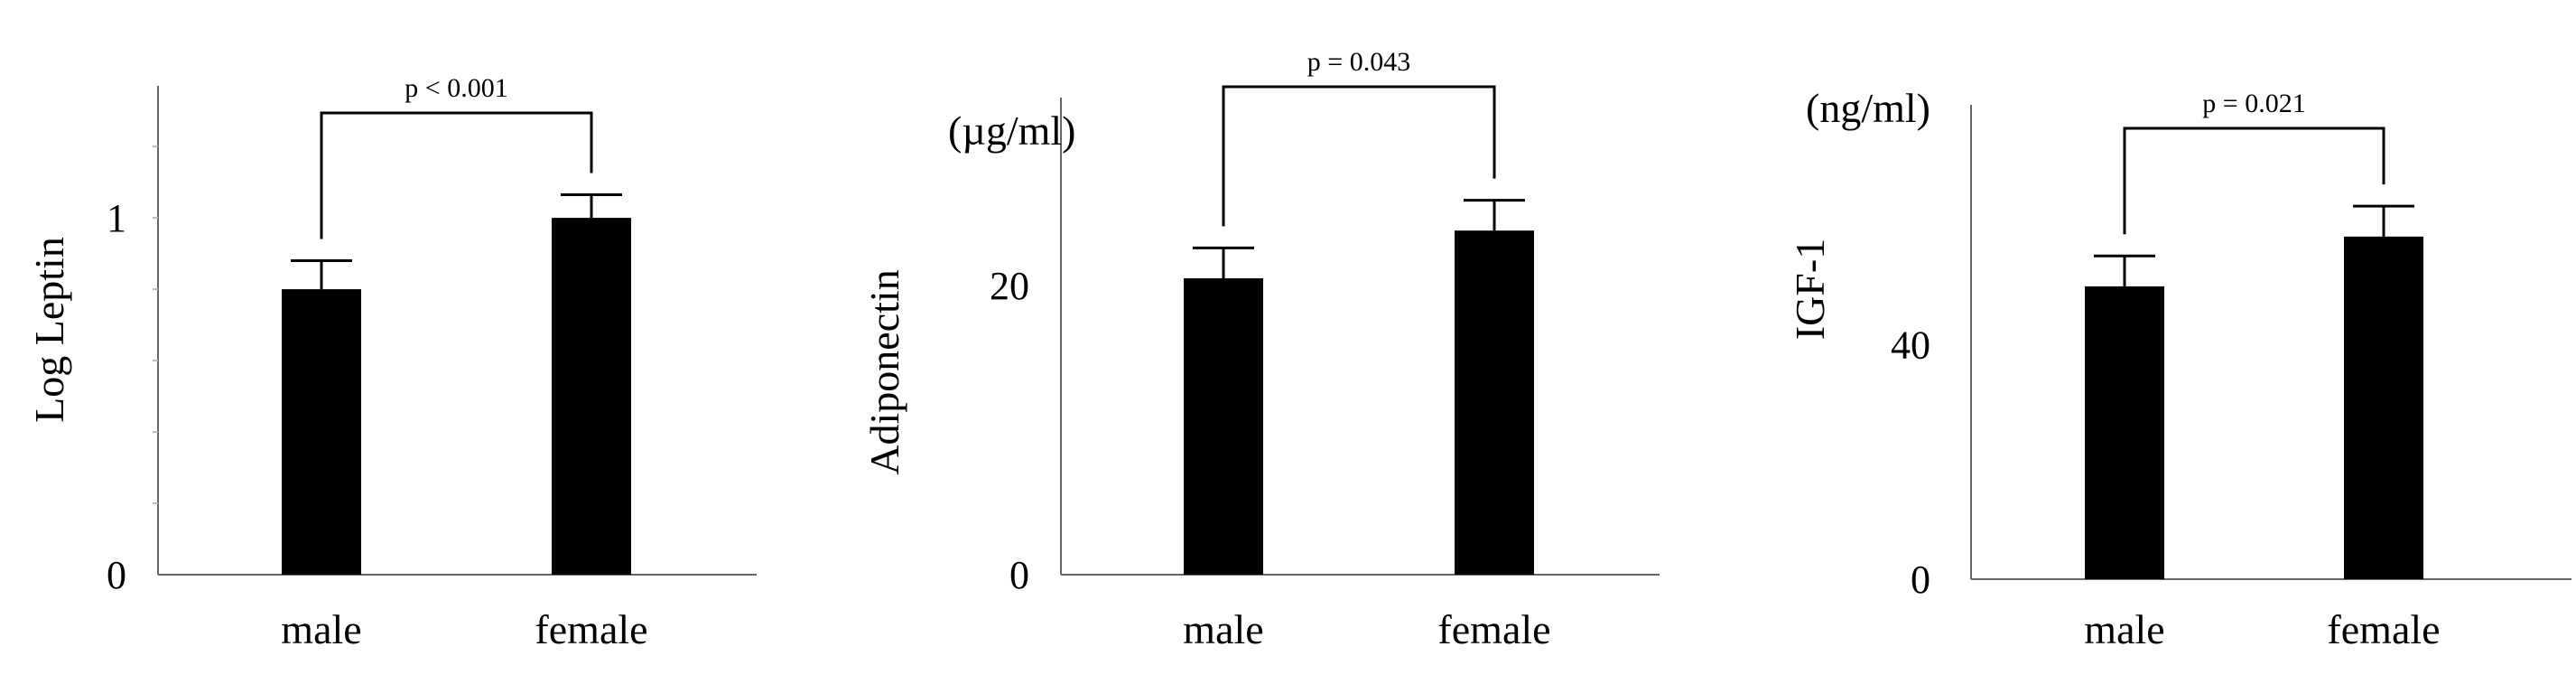 The width and height of the screenshot is (2576, 684). I want to click on p-value-annotation: p = 0.021, so click(2253, 103).